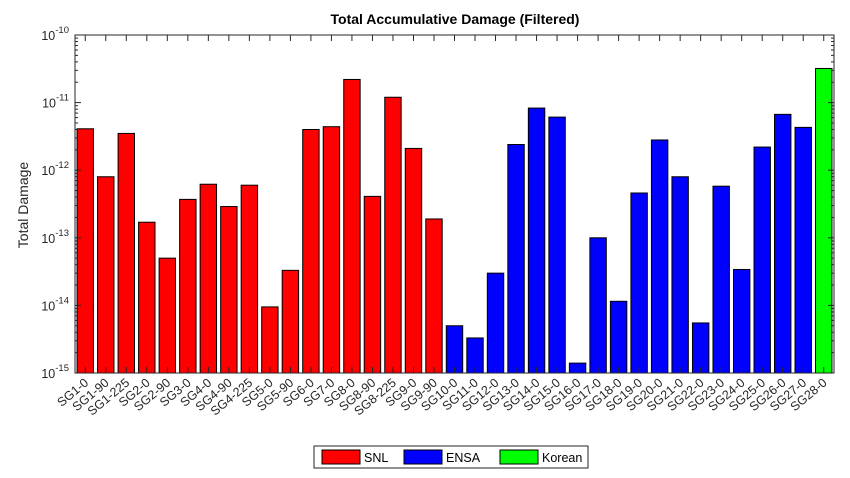 This screenshot has width=850, height=478. What do you see at coordinates (62, 98) in the screenshot?
I see `y-tick-exponent: -11` at bounding box center [62, 98].